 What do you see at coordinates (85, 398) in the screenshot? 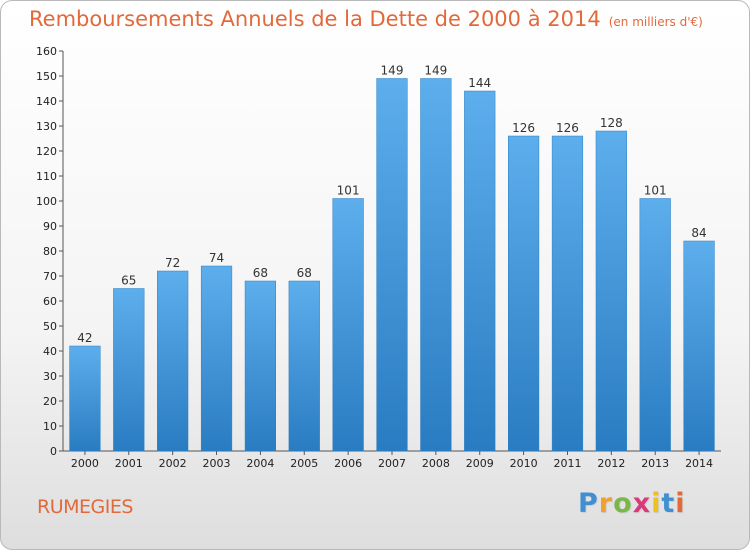
I see `bar-2000` at bounding box center [85, 398].